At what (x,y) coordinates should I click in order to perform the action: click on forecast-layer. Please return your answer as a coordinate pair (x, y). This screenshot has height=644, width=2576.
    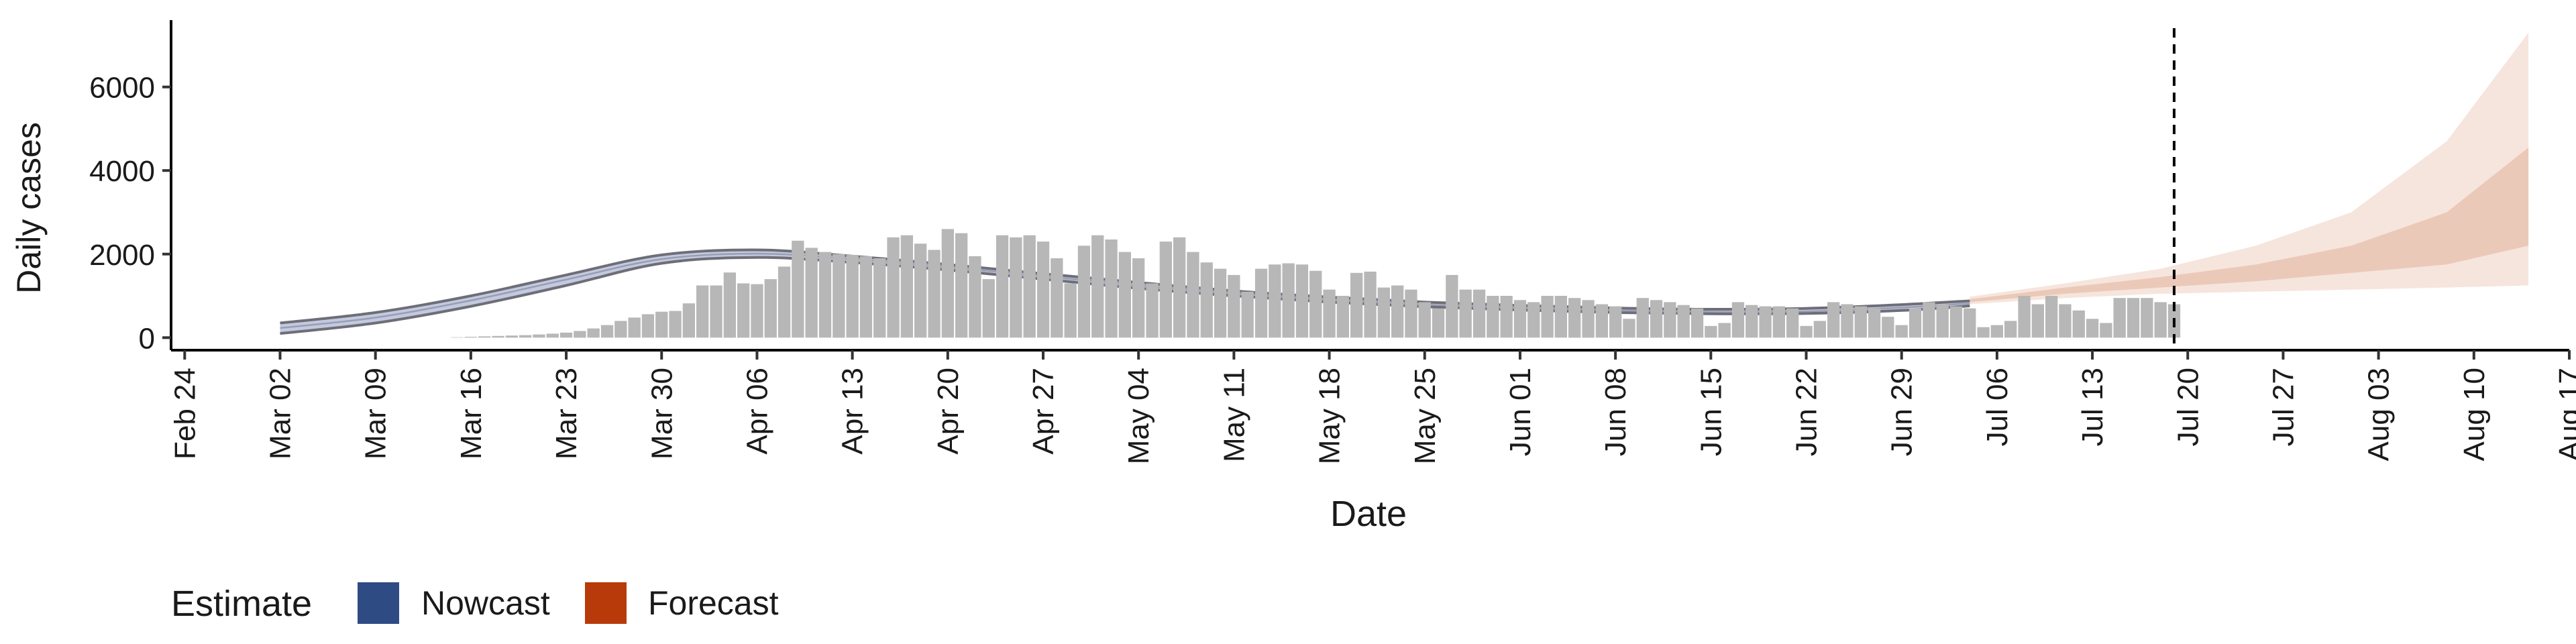
    Looking at the image, I should click on (2249, 168).